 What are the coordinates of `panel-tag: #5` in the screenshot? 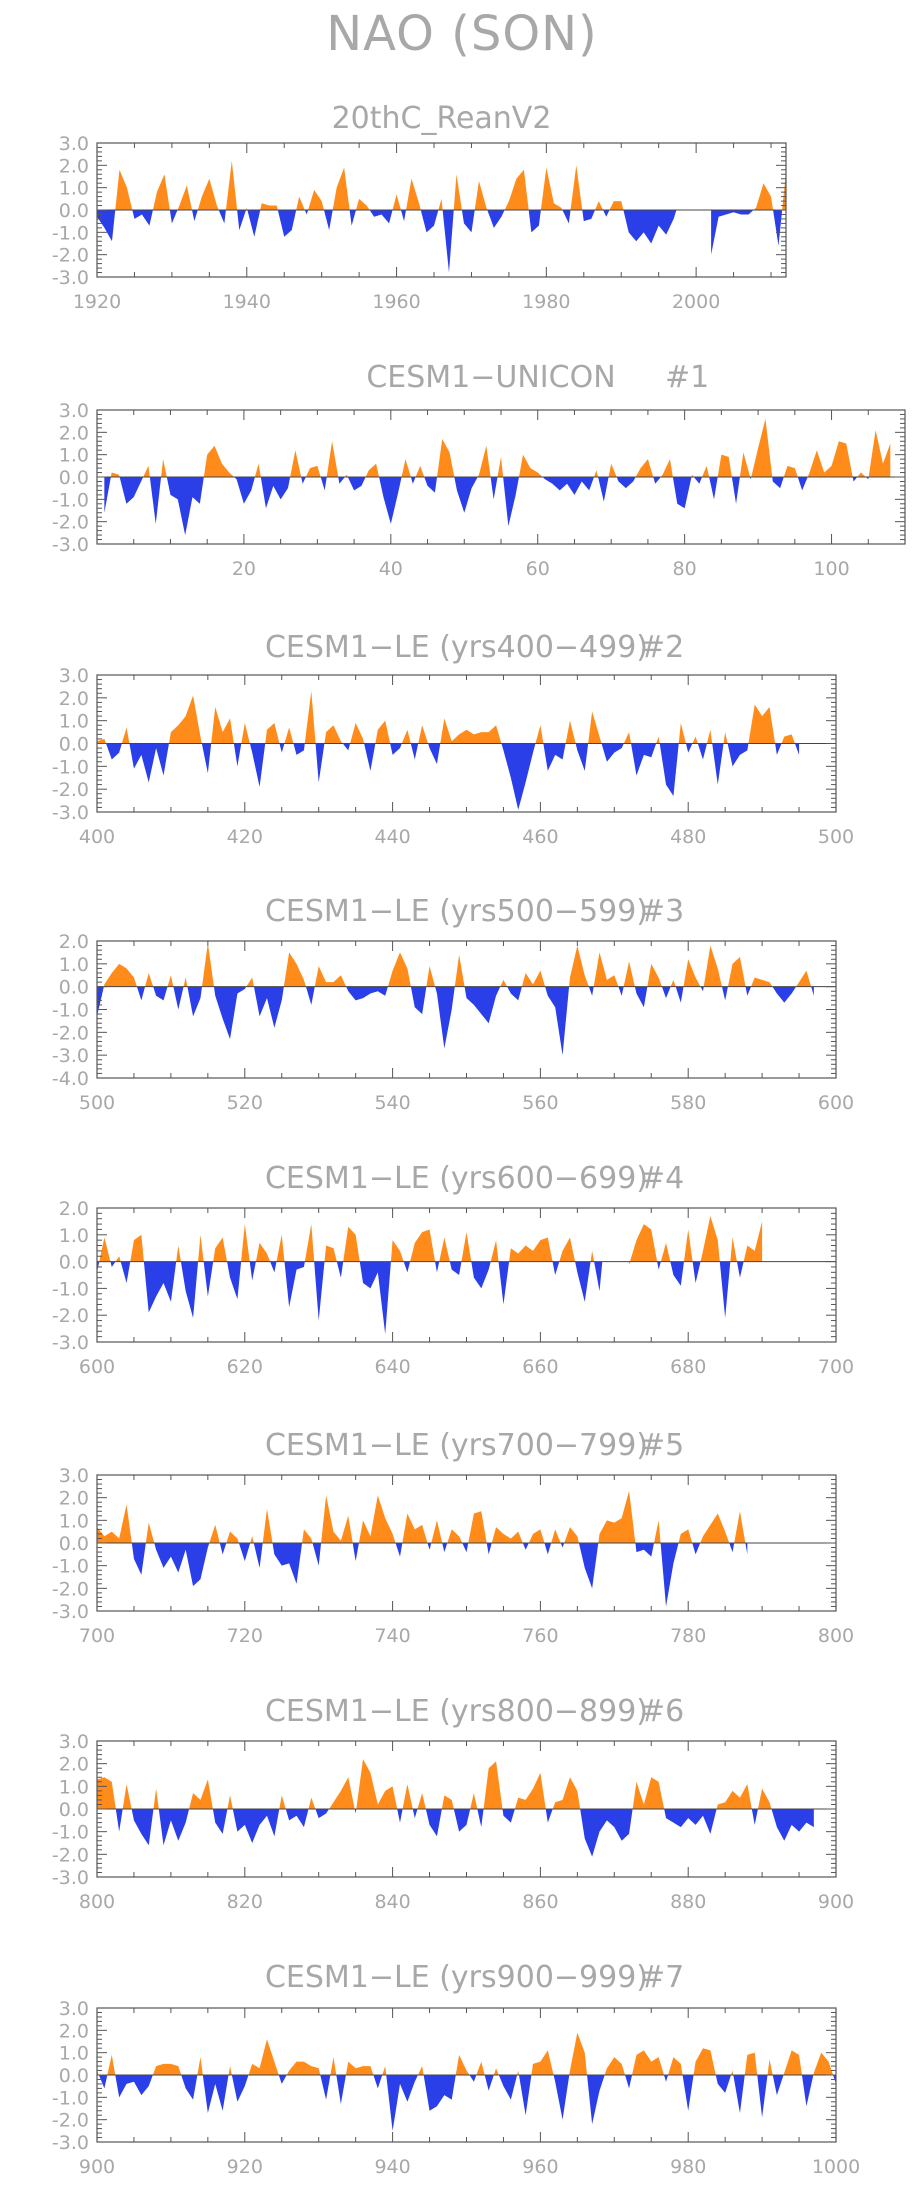 It's located at (662, 1445).